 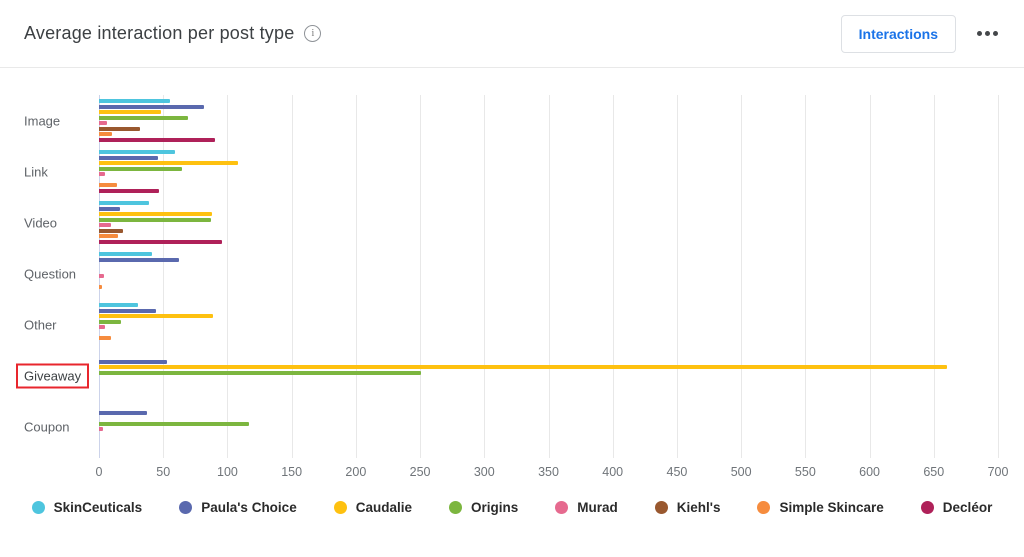 I want to click on legend-item-murad: Murad, so click(x=586, y=507).